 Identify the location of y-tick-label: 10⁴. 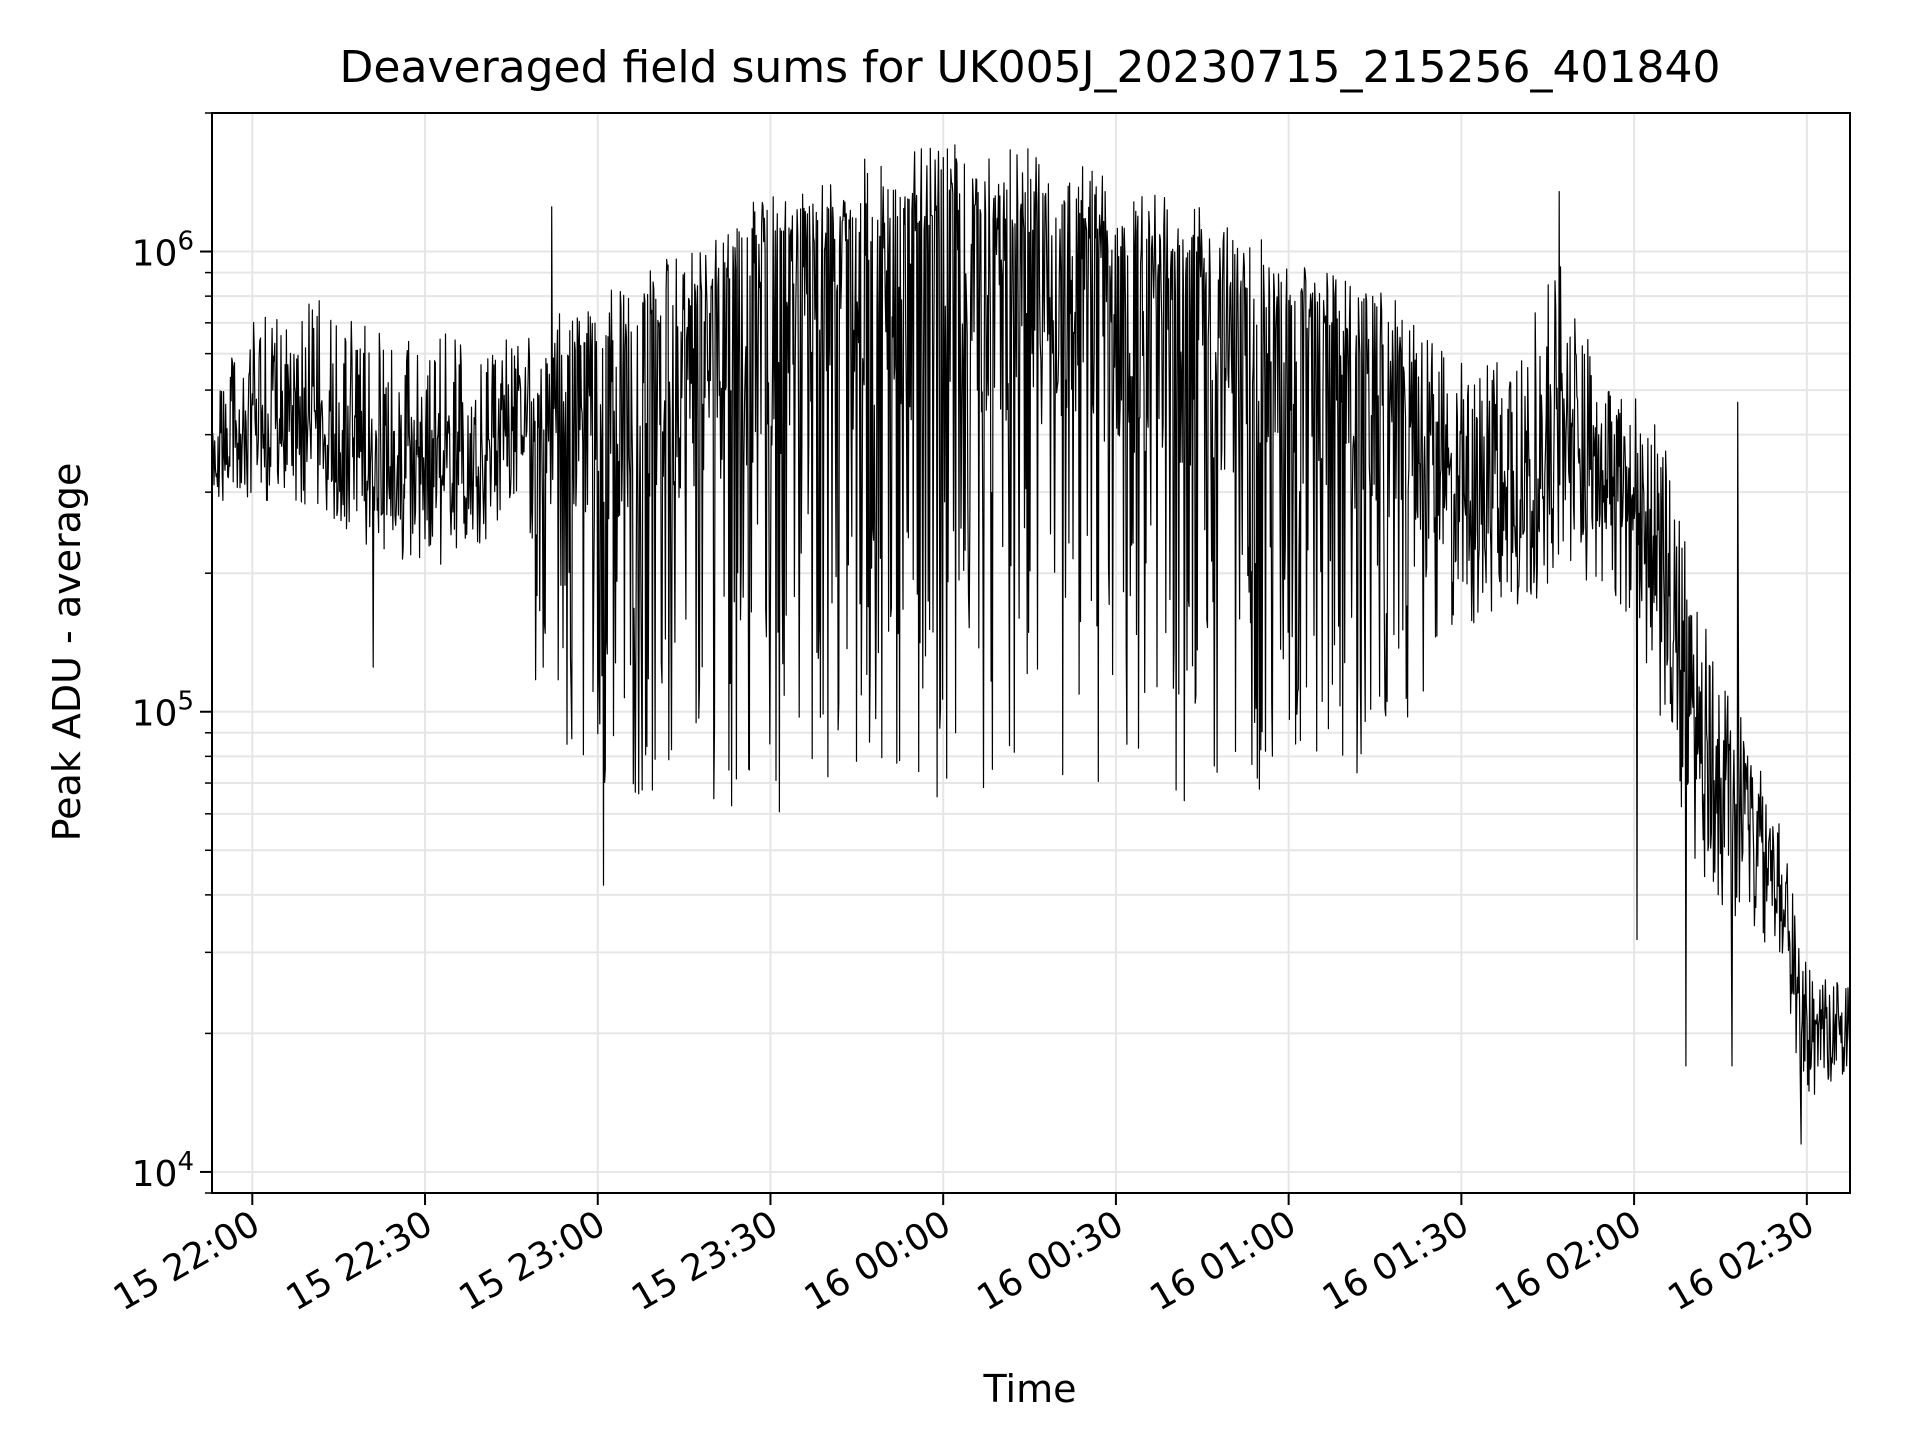
(163, 1171).